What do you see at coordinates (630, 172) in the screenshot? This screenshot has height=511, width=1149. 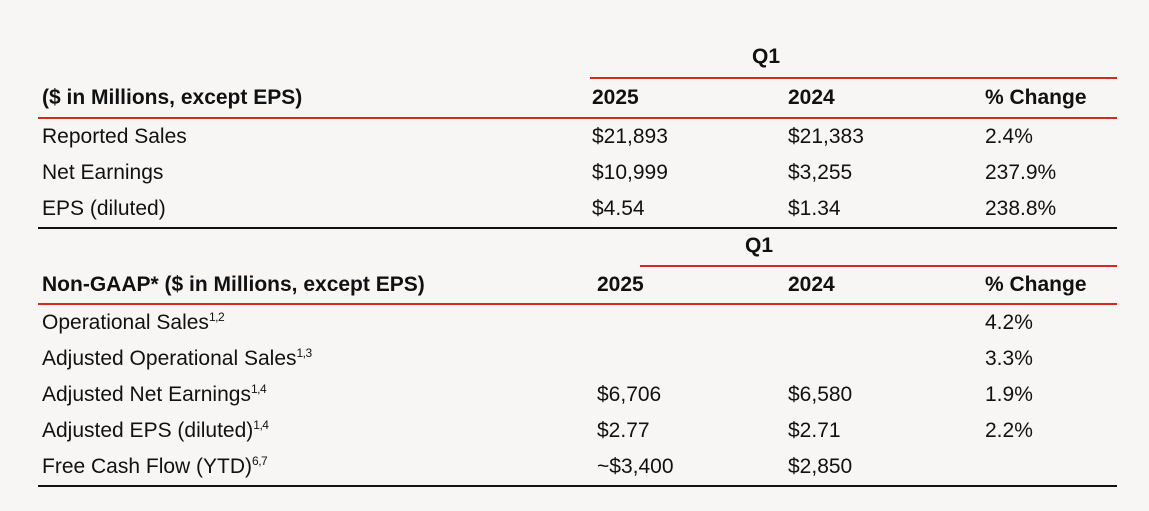 I see `row-value-2025: $10,999` at bounding box center [630, 172].